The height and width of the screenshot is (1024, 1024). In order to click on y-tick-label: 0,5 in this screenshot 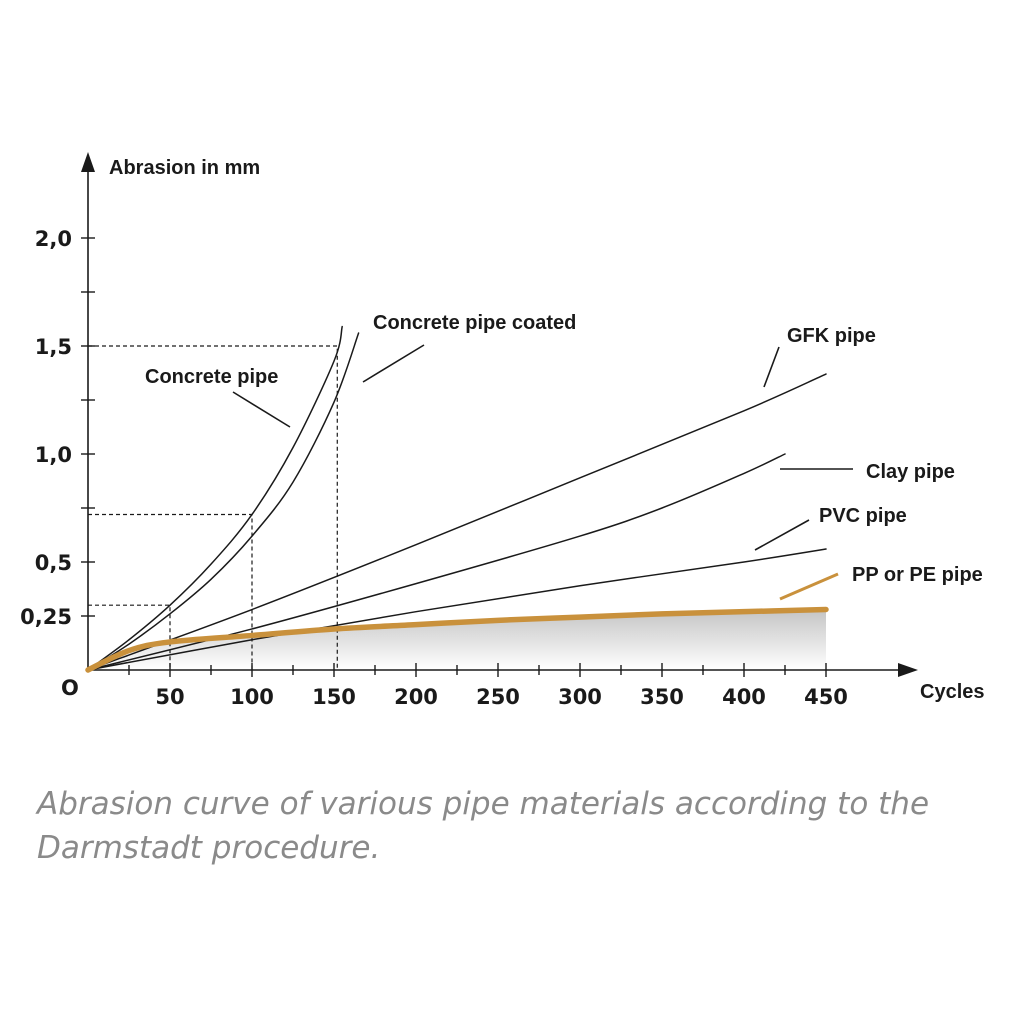, I will do `click(53, 563)`.